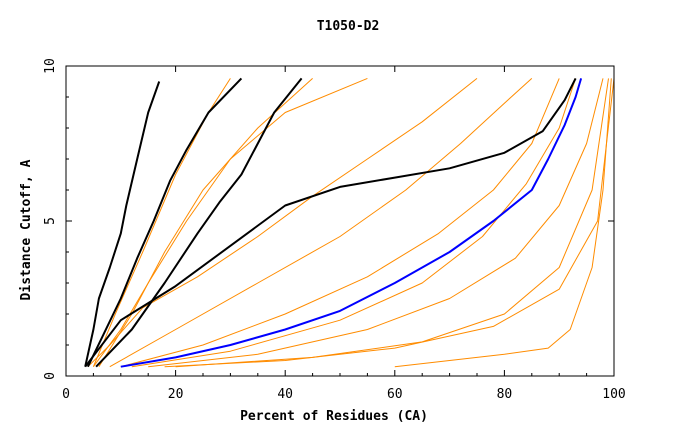 The width and height of the screenshot is (680, 440). What do you see at coordinates (285, 394) in the screenshot?
I see `x-tick-label: 40` at bounding box center [285, 394].